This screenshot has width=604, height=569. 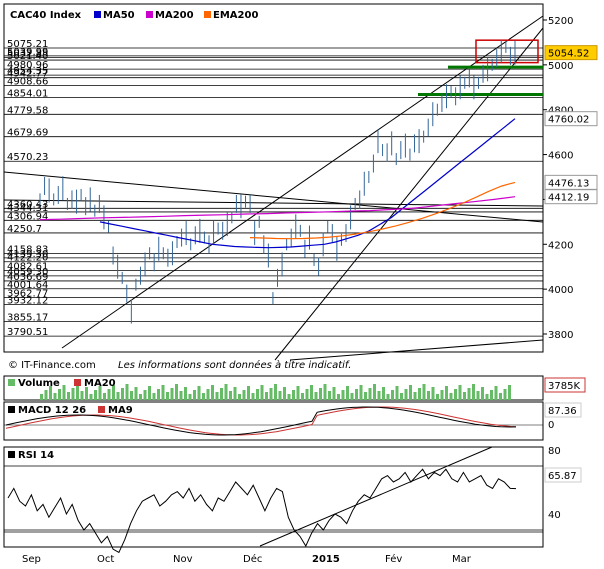 I want to click on legend-ema200: EMA200, so click(x=235, y=15).